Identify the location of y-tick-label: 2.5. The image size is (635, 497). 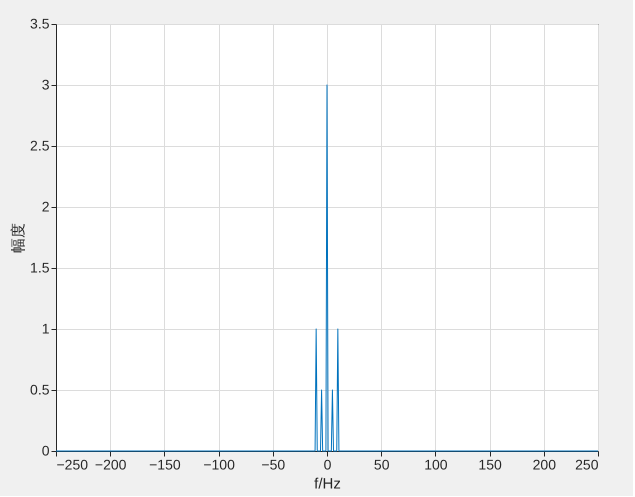
(40, 146).